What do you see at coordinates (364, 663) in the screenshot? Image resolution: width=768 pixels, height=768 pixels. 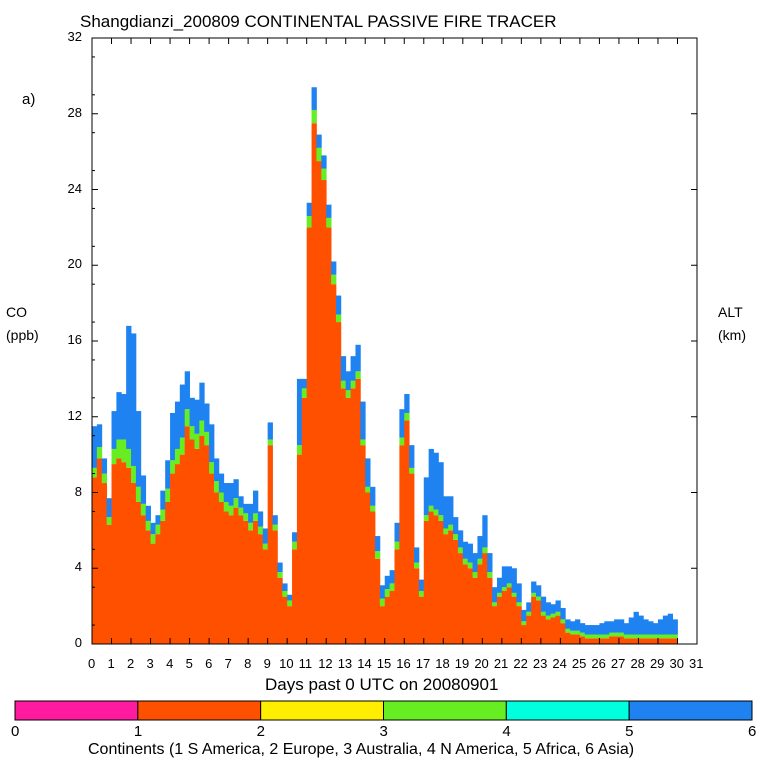 I see `x-tick-label: 14` at bounding box center [364, 663].